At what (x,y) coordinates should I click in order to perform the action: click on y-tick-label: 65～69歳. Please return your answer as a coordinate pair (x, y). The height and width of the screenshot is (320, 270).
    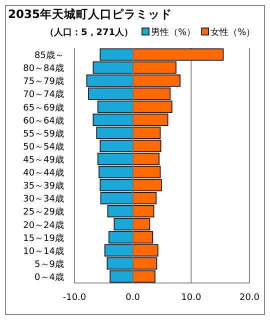
    Looking at the image, I should click on (43, 108).